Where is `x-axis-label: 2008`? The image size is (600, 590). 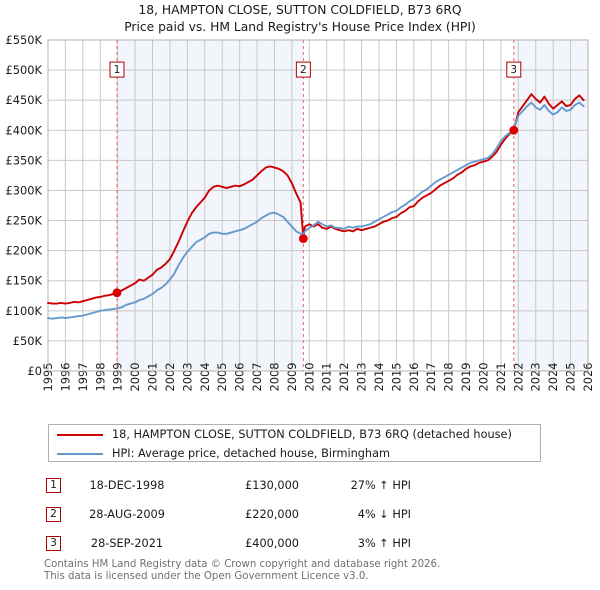
x-axis-label: 2008 is located at coordinates (274, 377).